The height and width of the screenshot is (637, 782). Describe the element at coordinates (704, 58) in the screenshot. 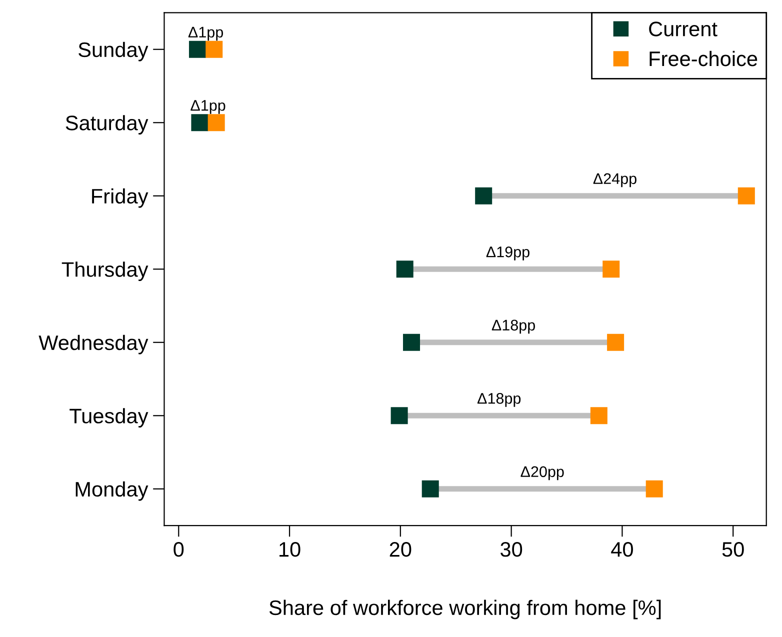

I see `legend-label: Free-choice` at that location.